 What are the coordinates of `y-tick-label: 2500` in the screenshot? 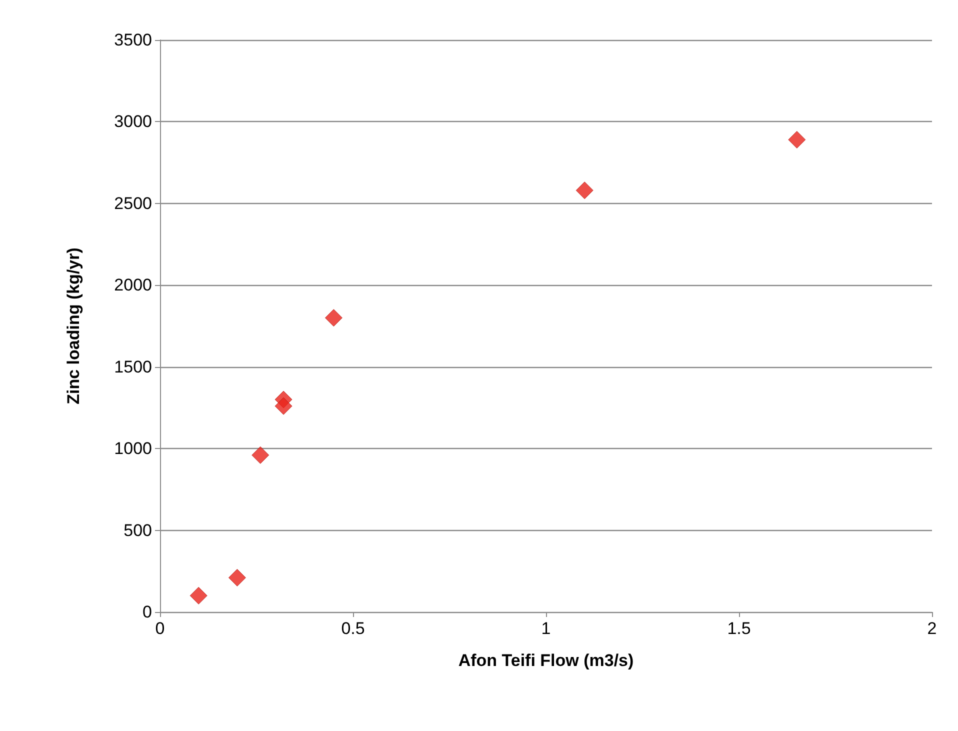 It's located at (133, 203).